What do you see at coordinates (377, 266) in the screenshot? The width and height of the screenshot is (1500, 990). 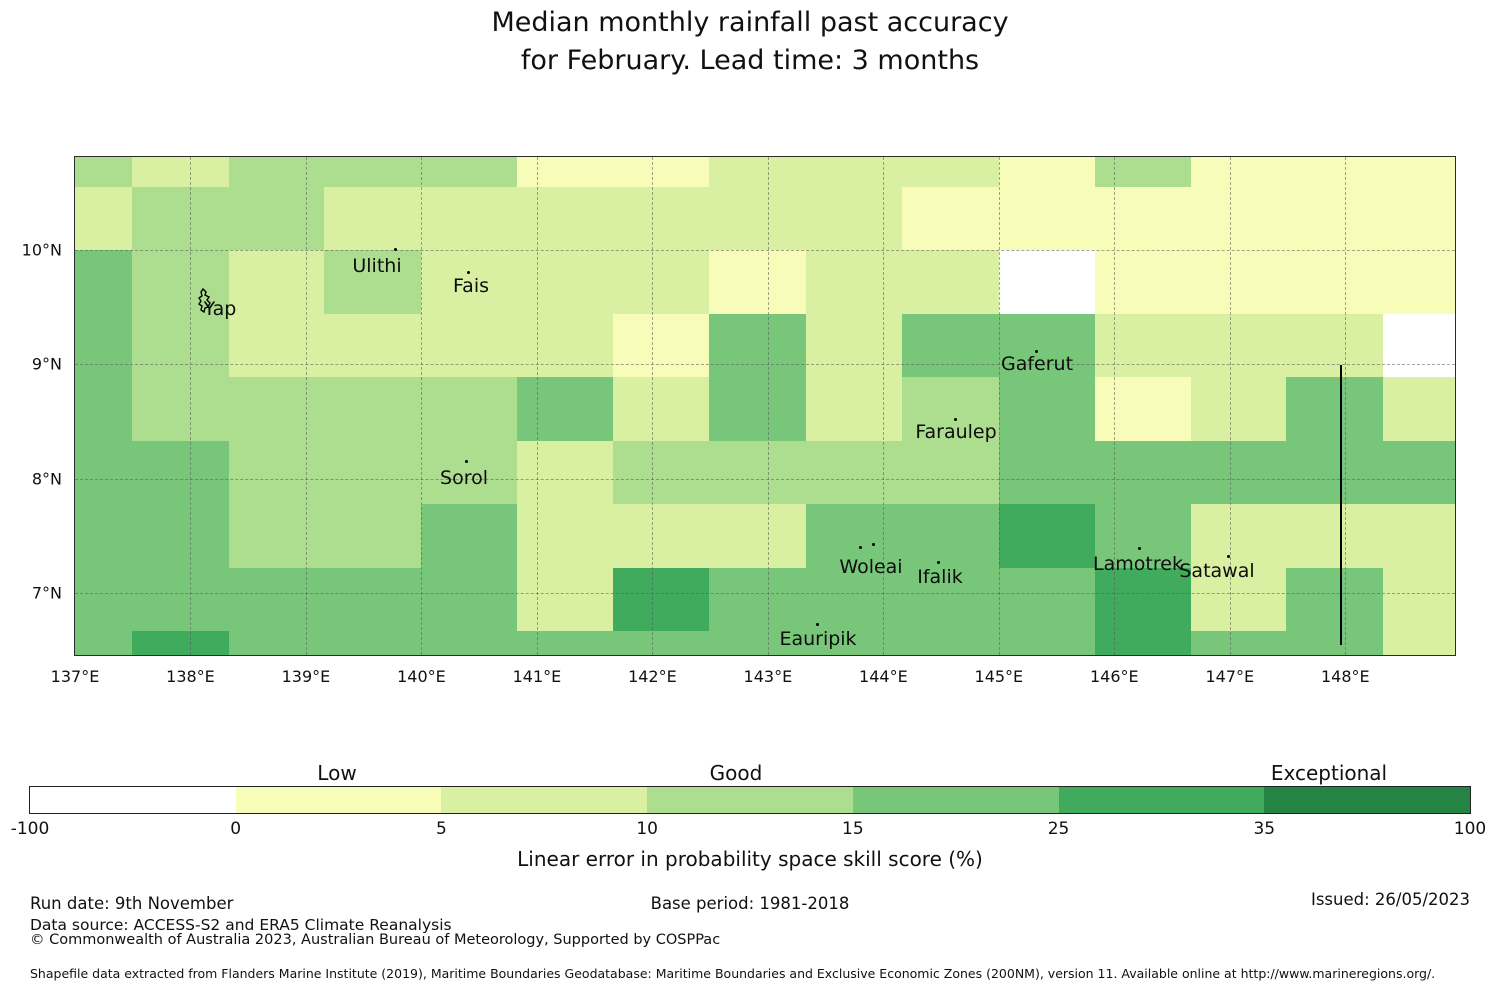 I see `island-label: Ulithi` at bounding box center [377, 266].